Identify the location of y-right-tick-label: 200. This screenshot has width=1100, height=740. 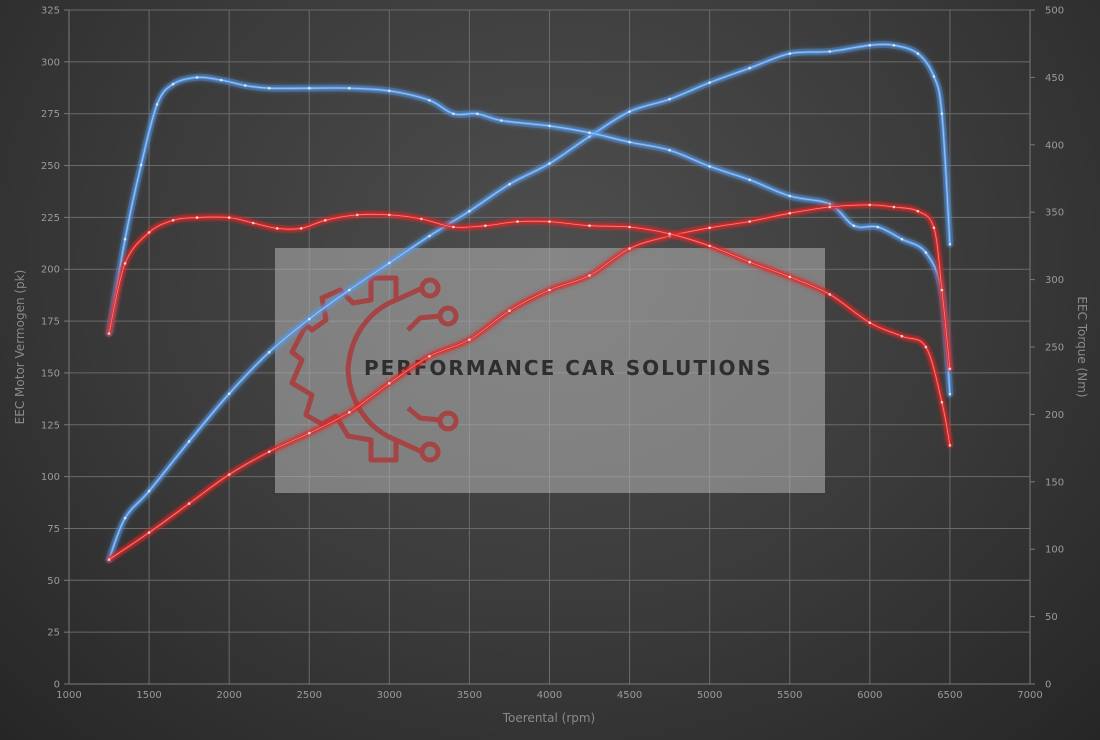
(1054, 415).